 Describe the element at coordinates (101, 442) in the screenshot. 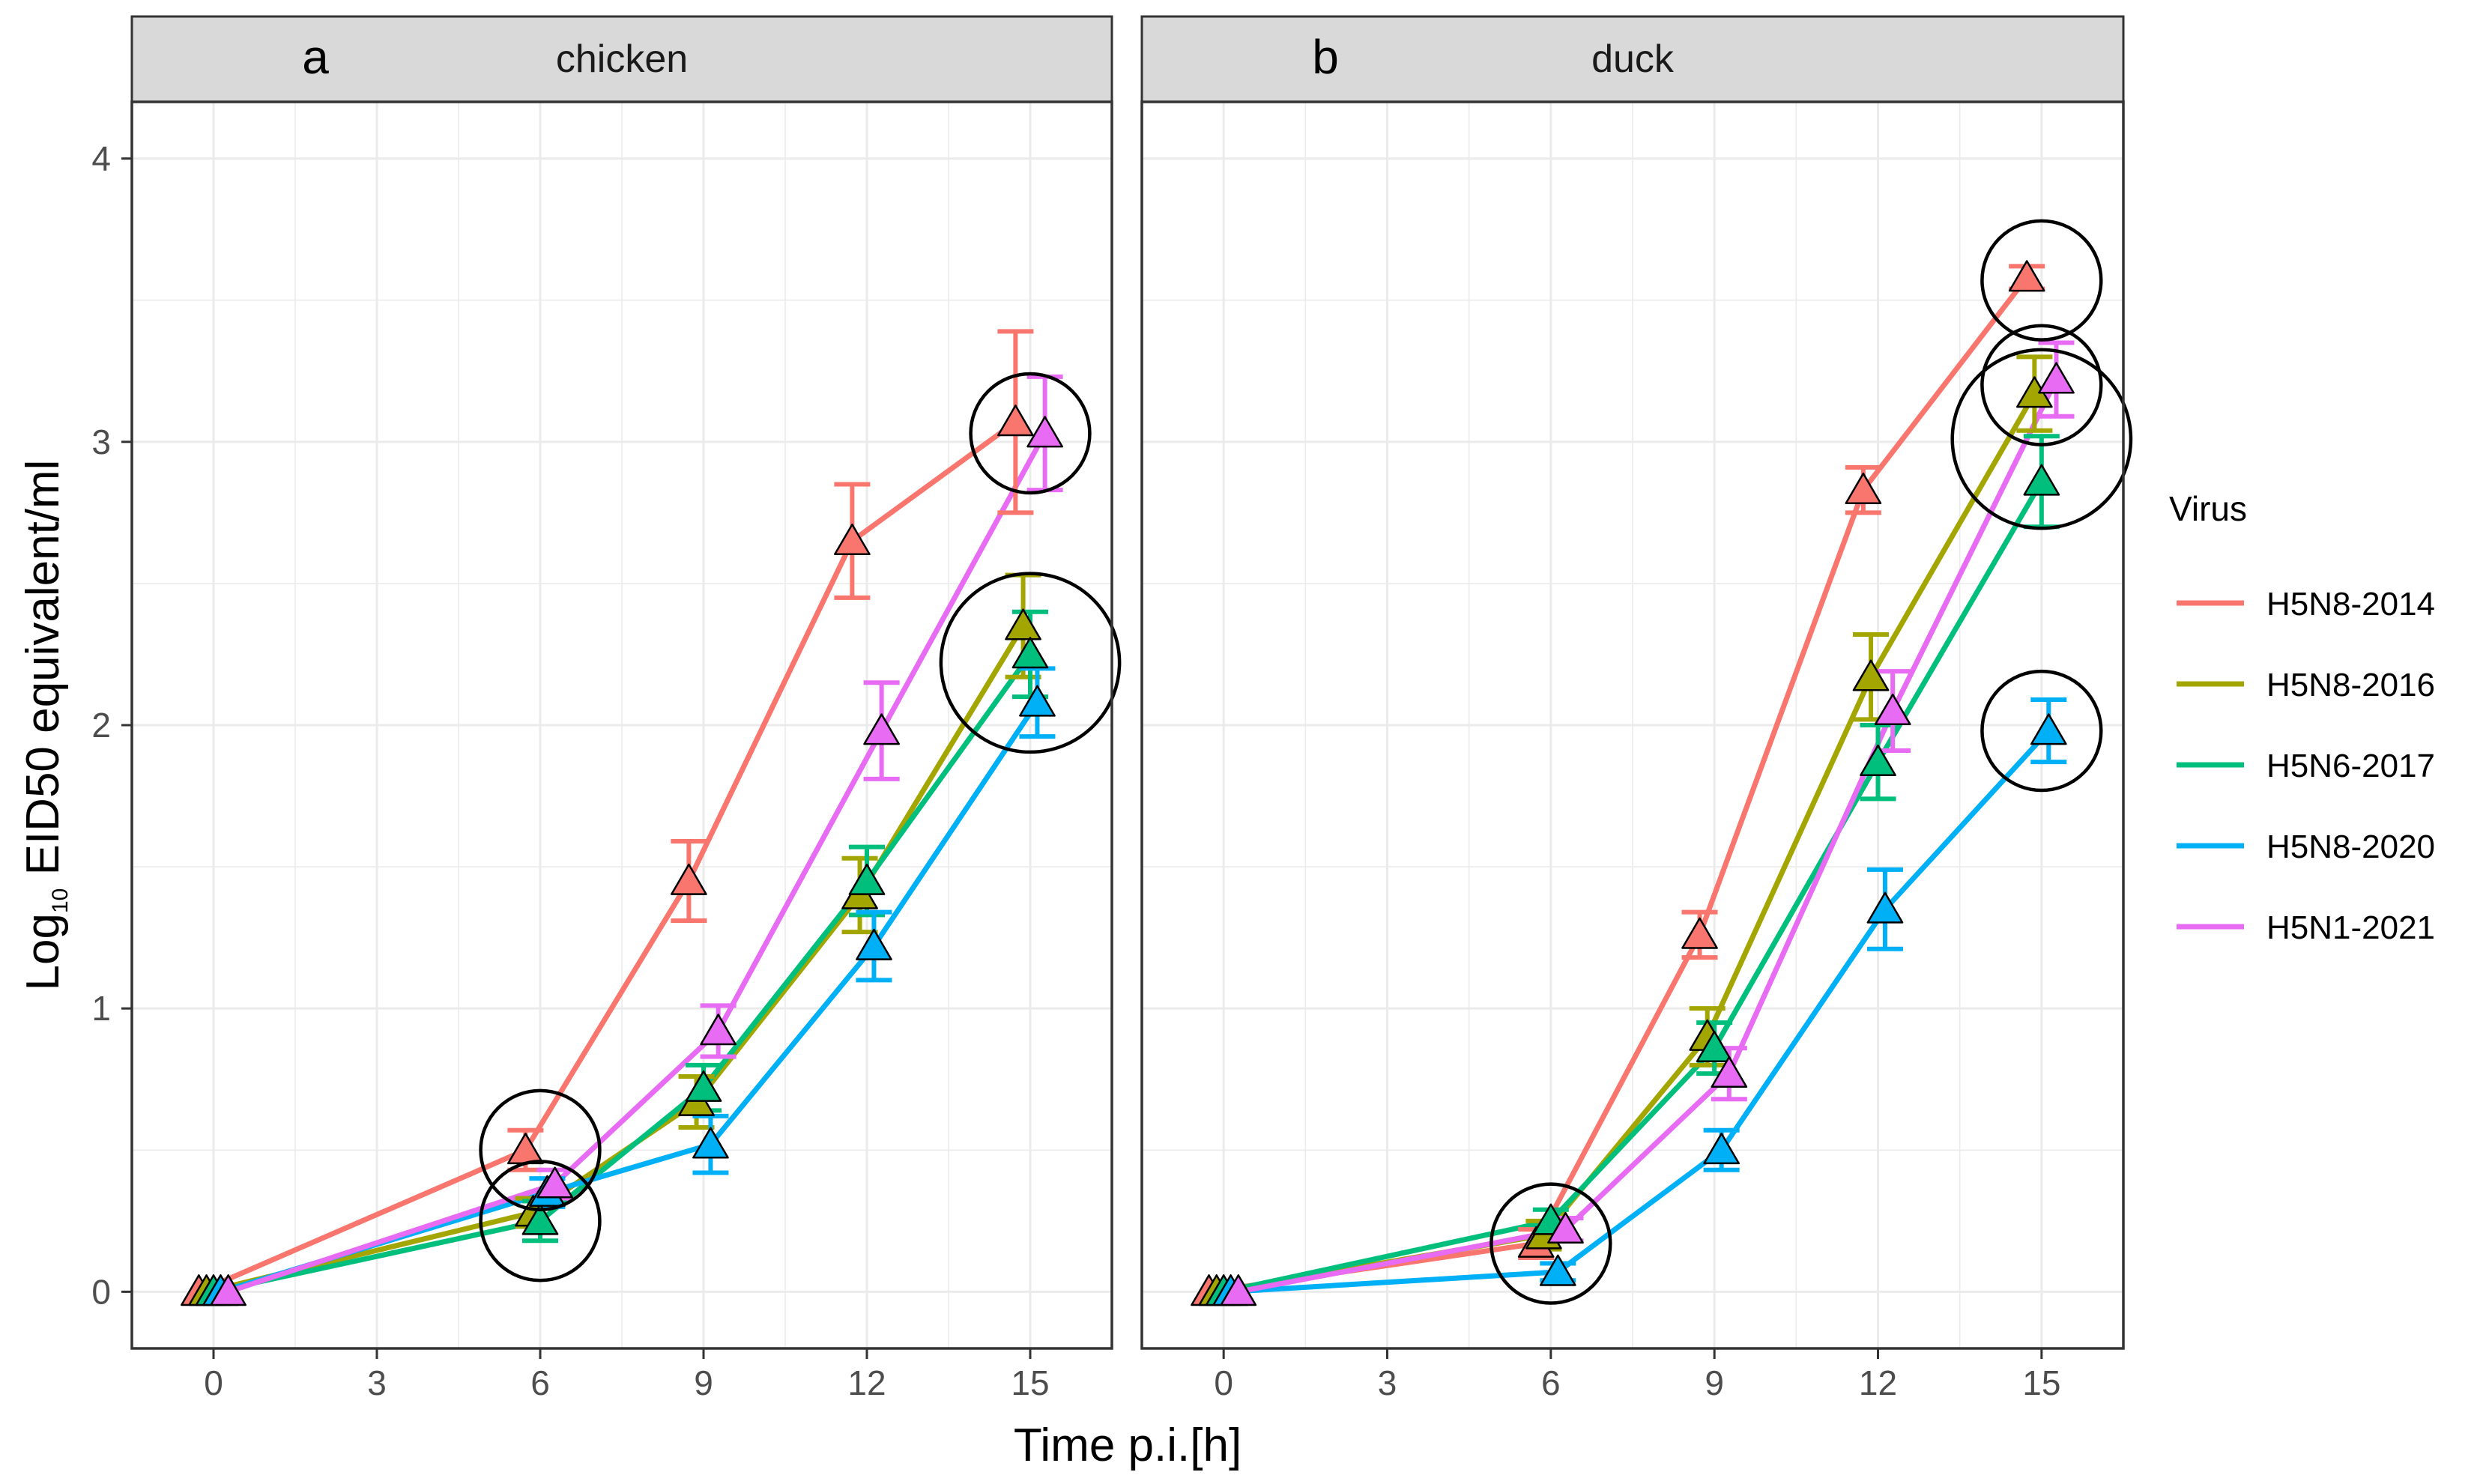

I see `y-tick-label: 3` at that location.